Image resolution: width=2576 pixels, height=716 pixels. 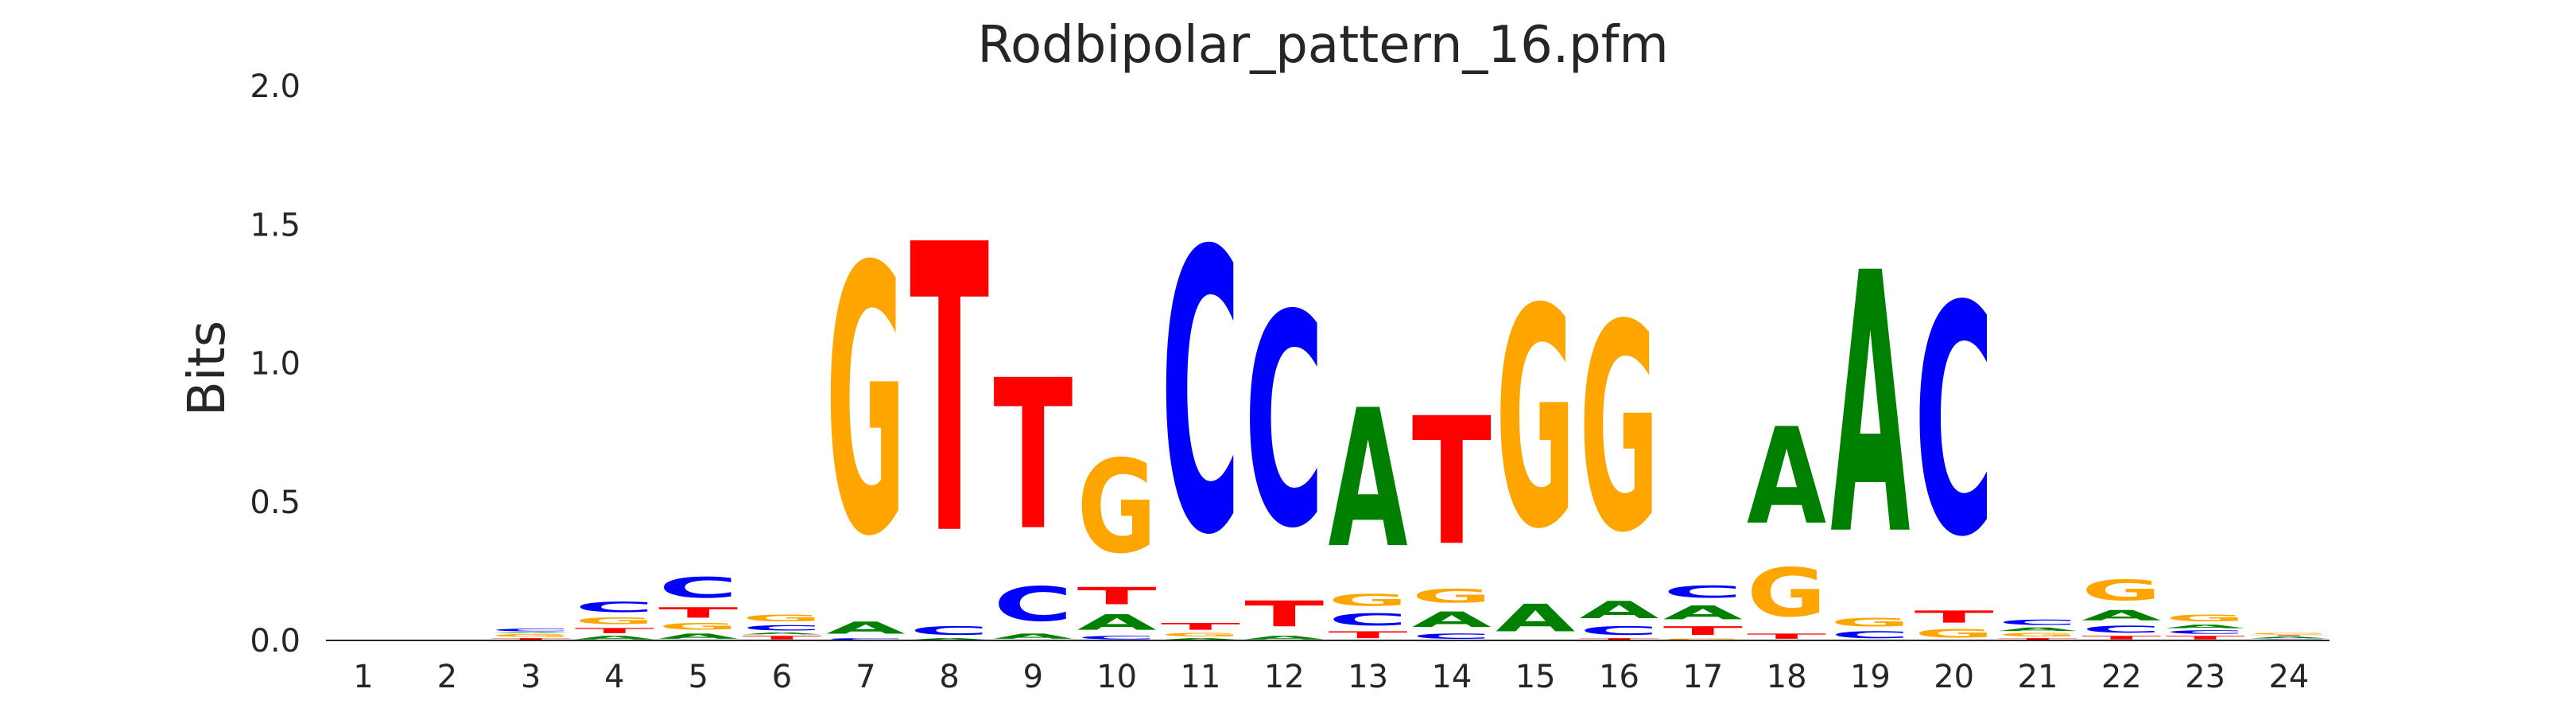 What do you see at coordinates (275, 642) in the screenshot?
I see `y-tick-label: 0.0` at bounding box center [275, 642].